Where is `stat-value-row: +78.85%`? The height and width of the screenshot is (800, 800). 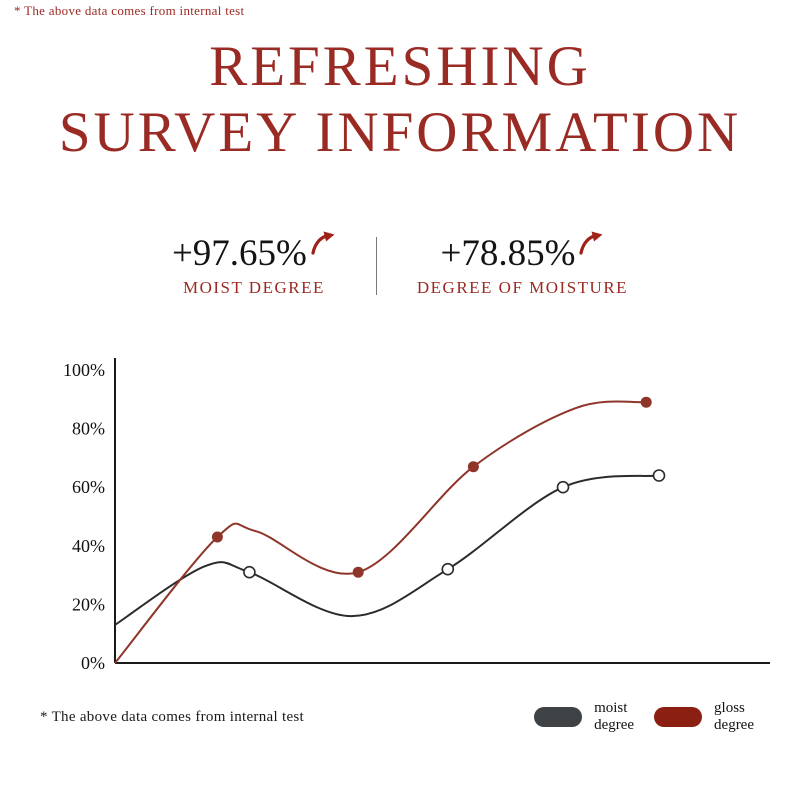 stat-value-row: +78.85% is located at coordinates (522, 253).